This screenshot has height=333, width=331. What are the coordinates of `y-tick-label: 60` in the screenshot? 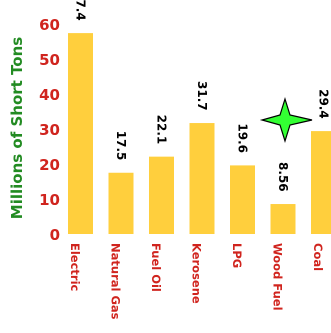 It's located at (49, 25).